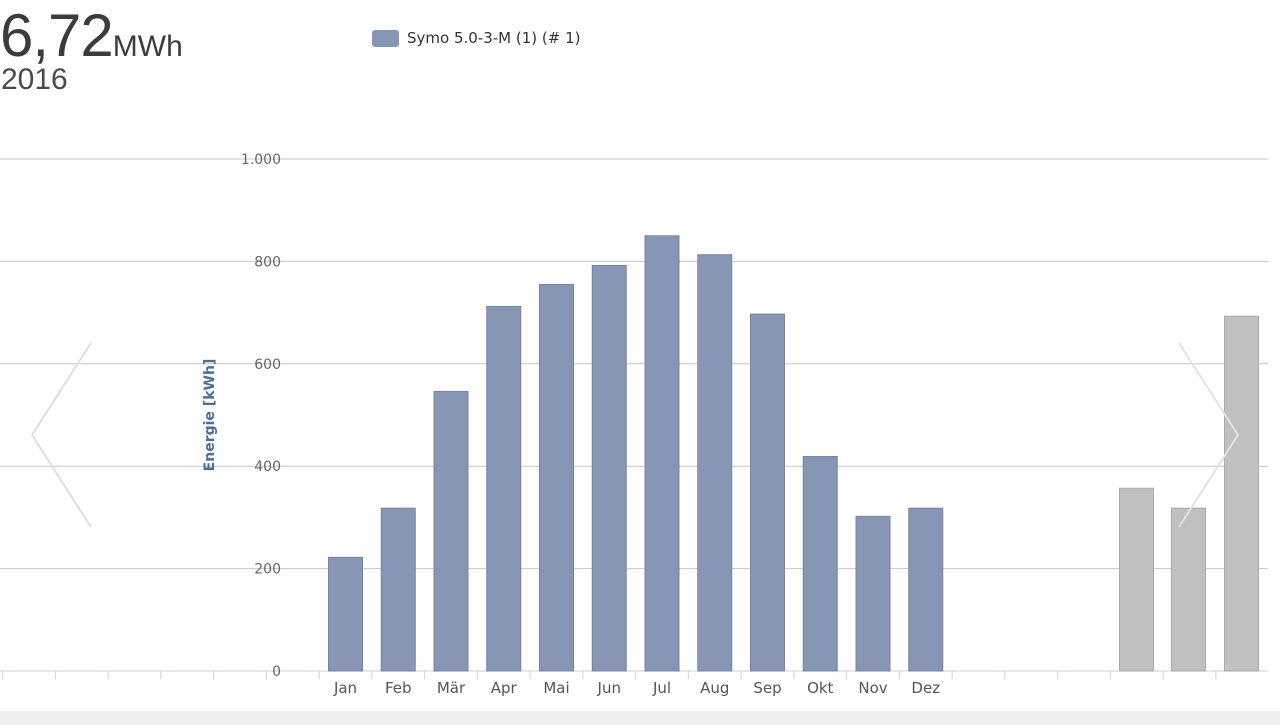 This screenshot has height=725, width=1280. I want to click on total-energy: 6,72MWh, so click(91, 36).